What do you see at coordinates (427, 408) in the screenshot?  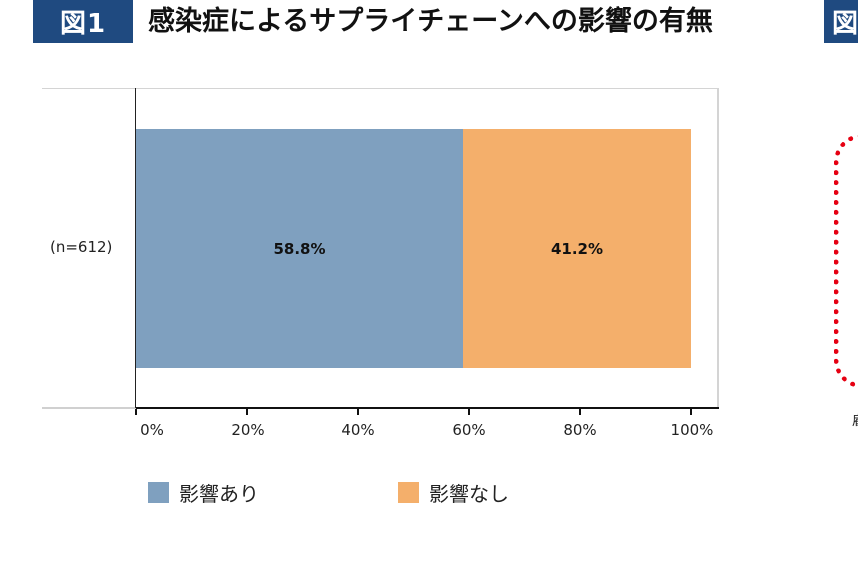 I see `x-axis` at bounding box center [427, 408].